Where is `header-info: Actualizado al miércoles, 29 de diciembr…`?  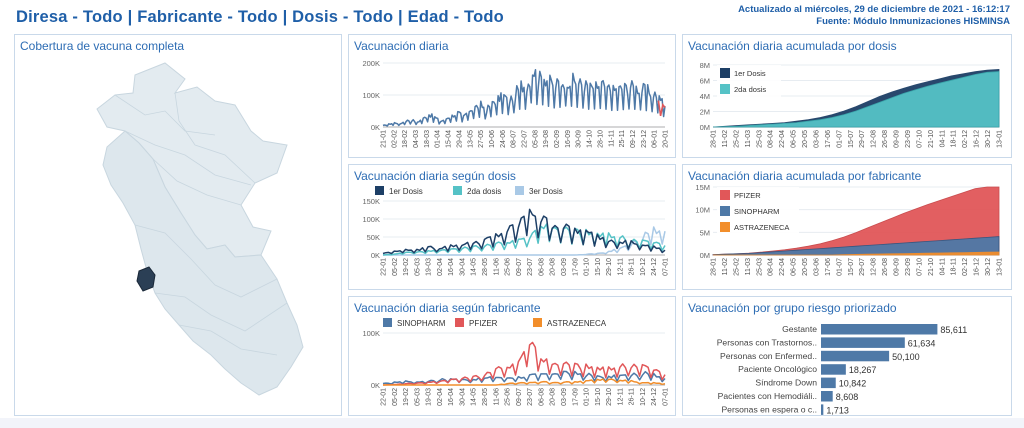
header-info: Actualizado al miércoles, 29 de diciembr… is located at coordinates (874, 16).